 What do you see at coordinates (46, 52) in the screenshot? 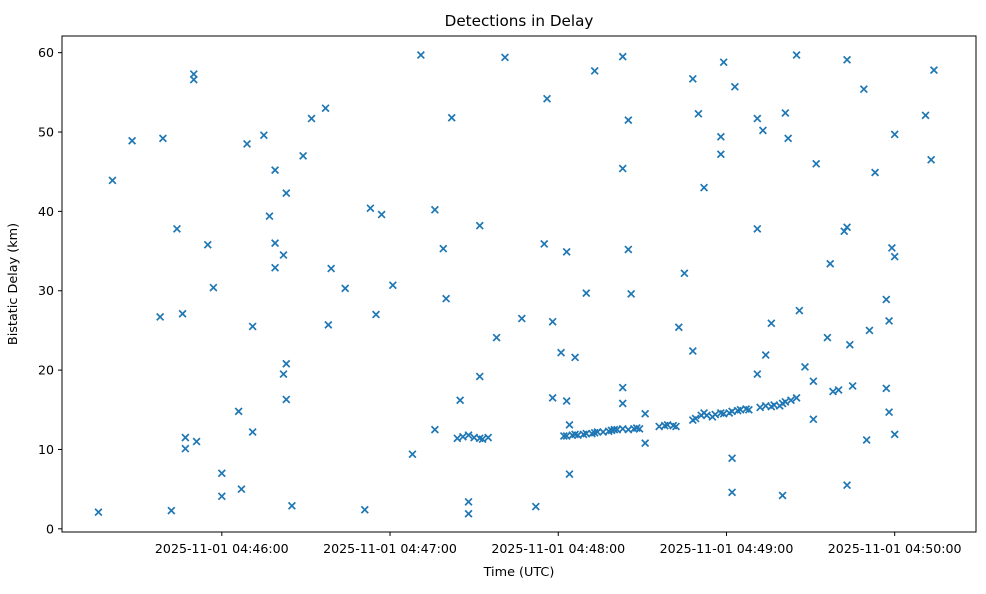
I see `y-tick-label: 60` at bounding box center [46, 52].